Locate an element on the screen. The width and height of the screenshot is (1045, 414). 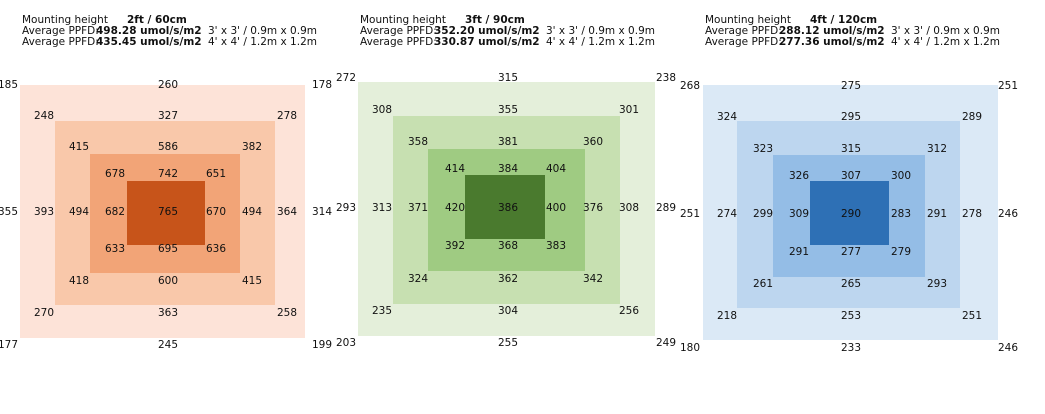
ppfd-reading-outer-tl: 268 is located at coordinates (690, 86).